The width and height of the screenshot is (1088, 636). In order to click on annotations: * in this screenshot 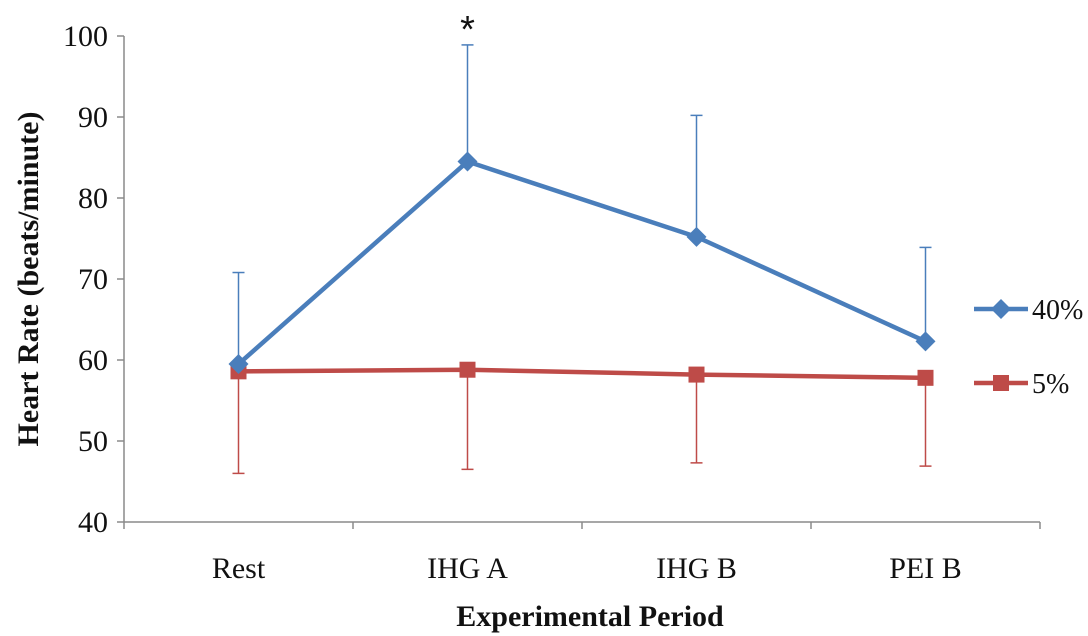, I will do `click(467, 30)`.